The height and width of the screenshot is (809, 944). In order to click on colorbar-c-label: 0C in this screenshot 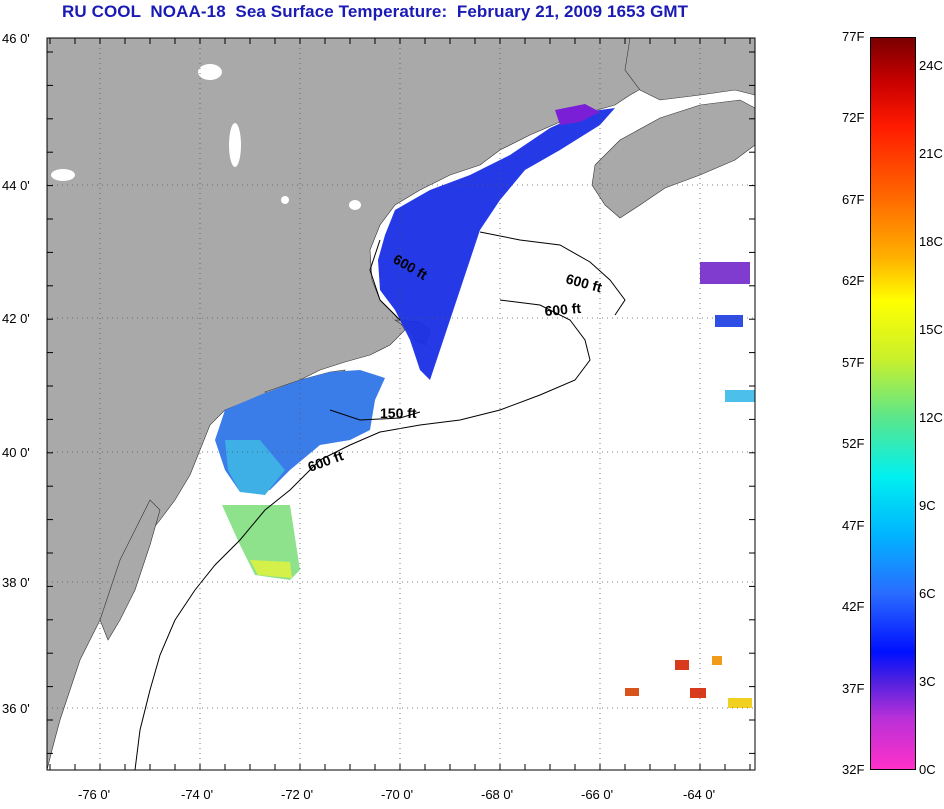, I will do `click(927, 769)`.